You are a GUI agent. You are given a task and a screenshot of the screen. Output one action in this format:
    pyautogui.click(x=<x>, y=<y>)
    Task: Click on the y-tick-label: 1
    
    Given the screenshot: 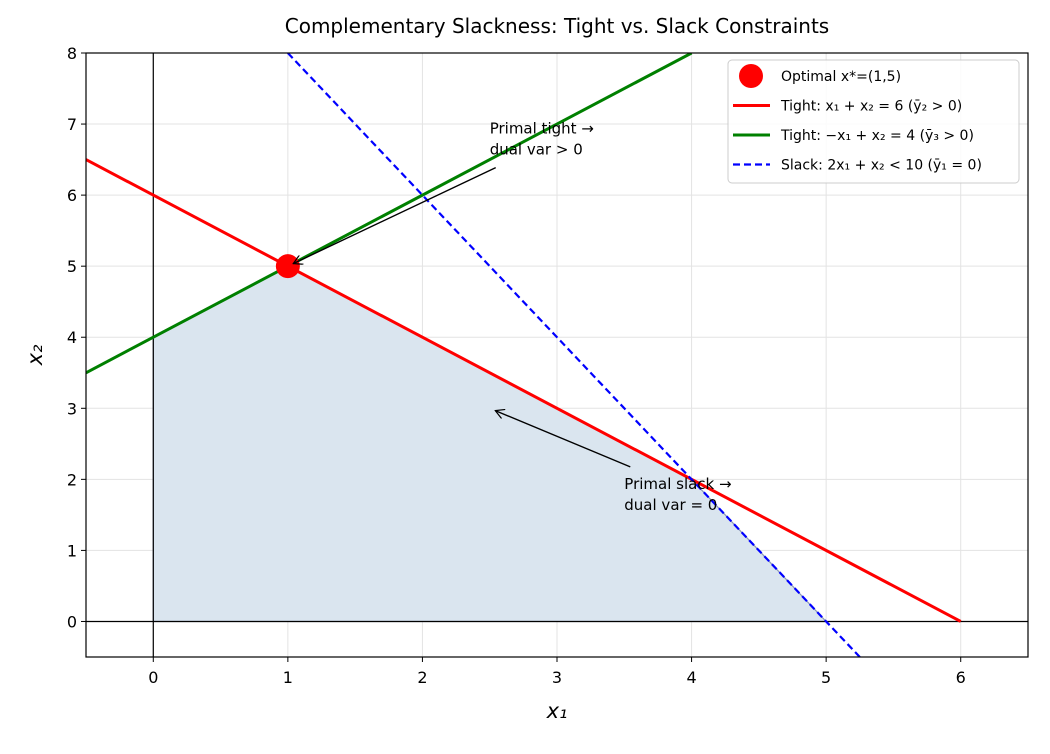 What is the action you would take?
    pyautogui.click(x=72, y=550)
    